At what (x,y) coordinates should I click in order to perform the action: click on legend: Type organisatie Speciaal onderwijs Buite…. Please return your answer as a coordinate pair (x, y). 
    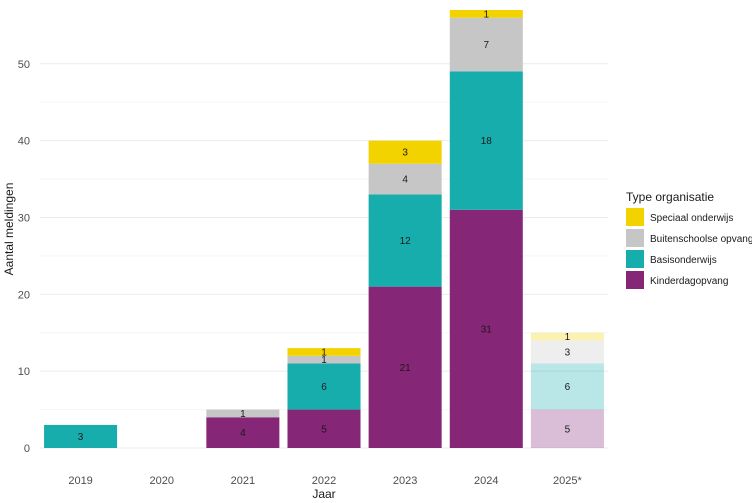
    Looking at the image, I should click on (689, 239).